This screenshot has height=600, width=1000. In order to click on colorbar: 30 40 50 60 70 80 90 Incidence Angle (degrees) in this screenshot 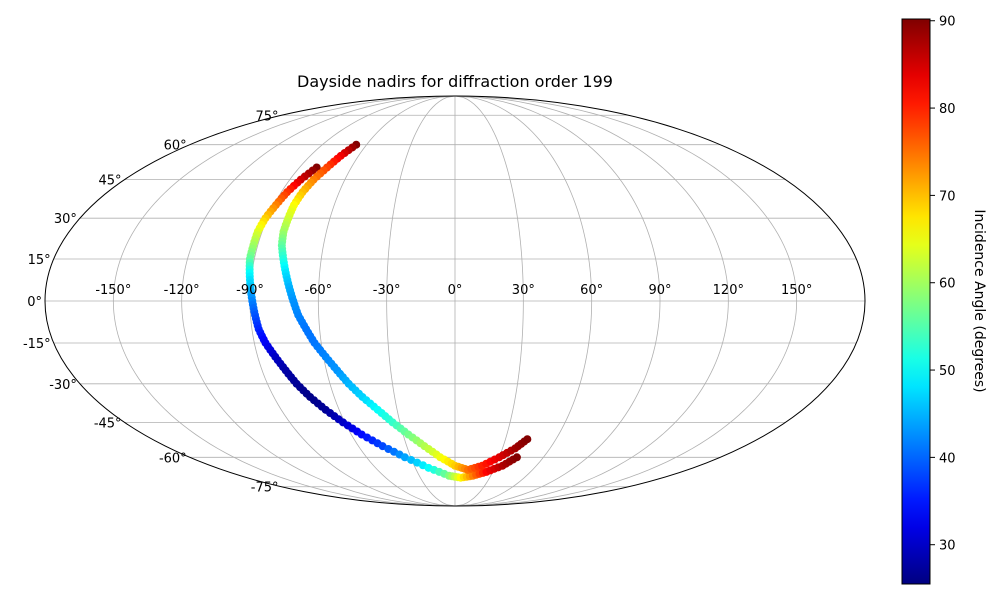, I will do `click(944, 300)`.